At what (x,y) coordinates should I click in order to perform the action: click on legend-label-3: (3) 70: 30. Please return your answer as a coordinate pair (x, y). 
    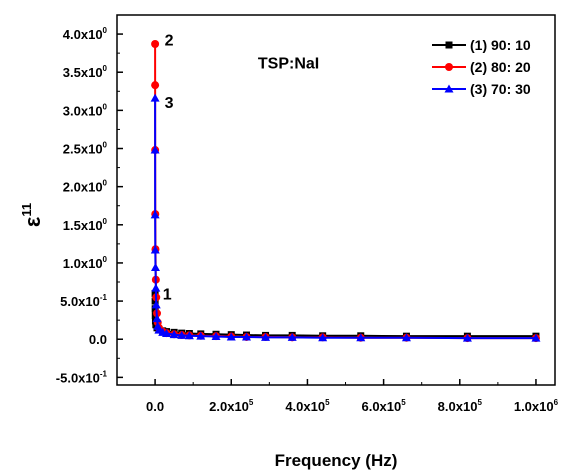
    Looking at the image, I should click on (500, 89).